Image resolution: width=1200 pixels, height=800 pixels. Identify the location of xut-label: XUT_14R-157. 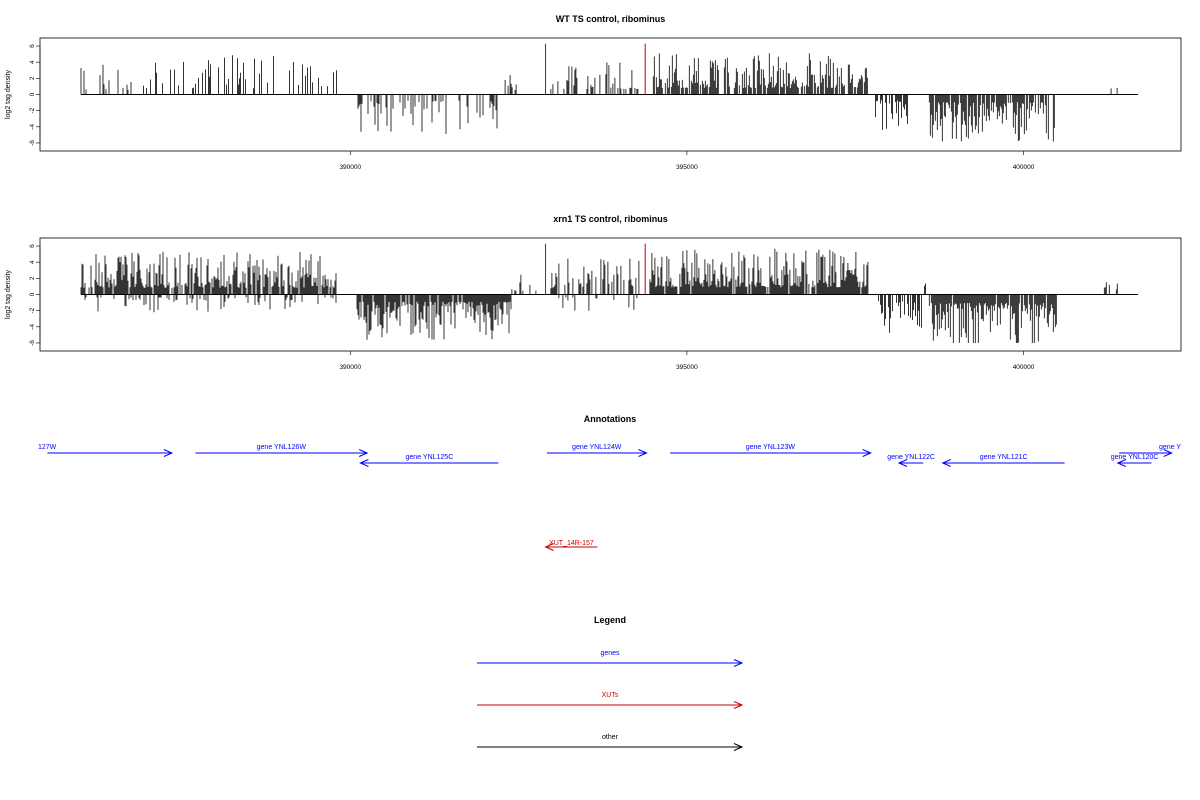
(571, 543).